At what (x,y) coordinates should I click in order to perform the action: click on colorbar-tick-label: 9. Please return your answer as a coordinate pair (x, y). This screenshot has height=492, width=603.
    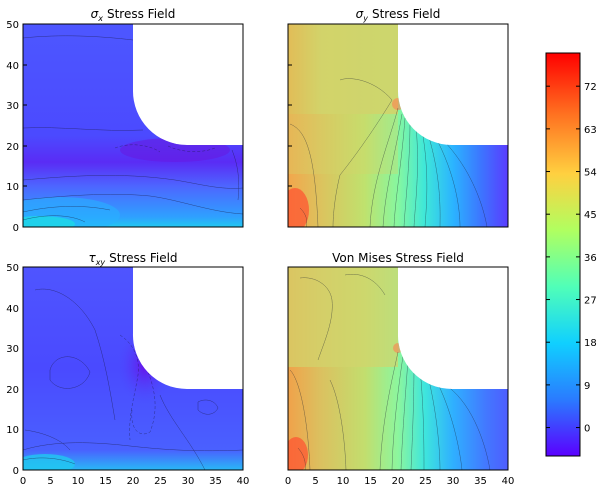
    Looking at the image, I should click on (587, 386).